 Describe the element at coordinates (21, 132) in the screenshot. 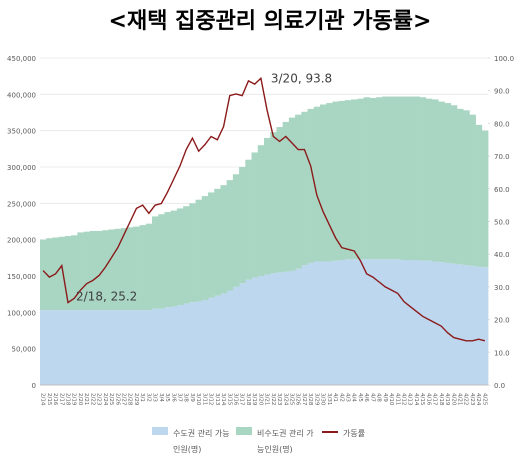

I see `y-tick-label: 350,000` at that location.